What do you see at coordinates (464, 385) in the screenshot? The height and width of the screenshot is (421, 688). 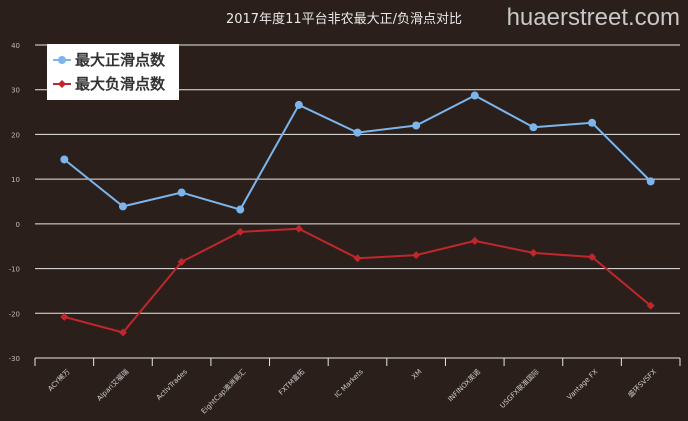 I see `x-tick-label: INFINOX英诺` at bounding box center [464, 385].